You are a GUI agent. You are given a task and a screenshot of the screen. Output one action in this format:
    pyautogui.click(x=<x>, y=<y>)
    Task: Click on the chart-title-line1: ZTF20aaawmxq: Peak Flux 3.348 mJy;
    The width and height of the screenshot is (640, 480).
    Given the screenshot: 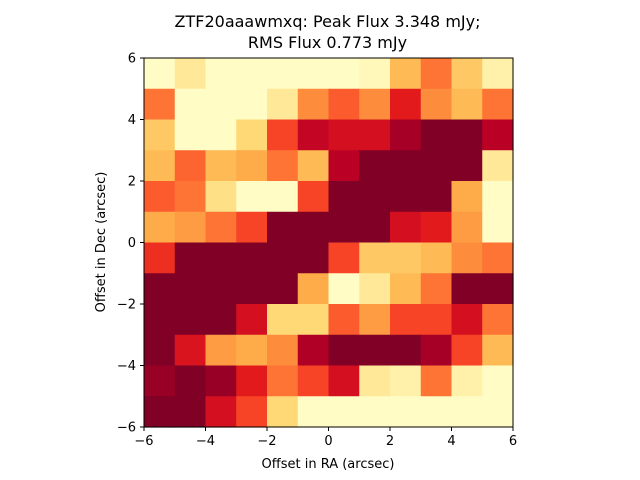 What is the action you would take?
    pyautogui.click(x=327, y=21)
    